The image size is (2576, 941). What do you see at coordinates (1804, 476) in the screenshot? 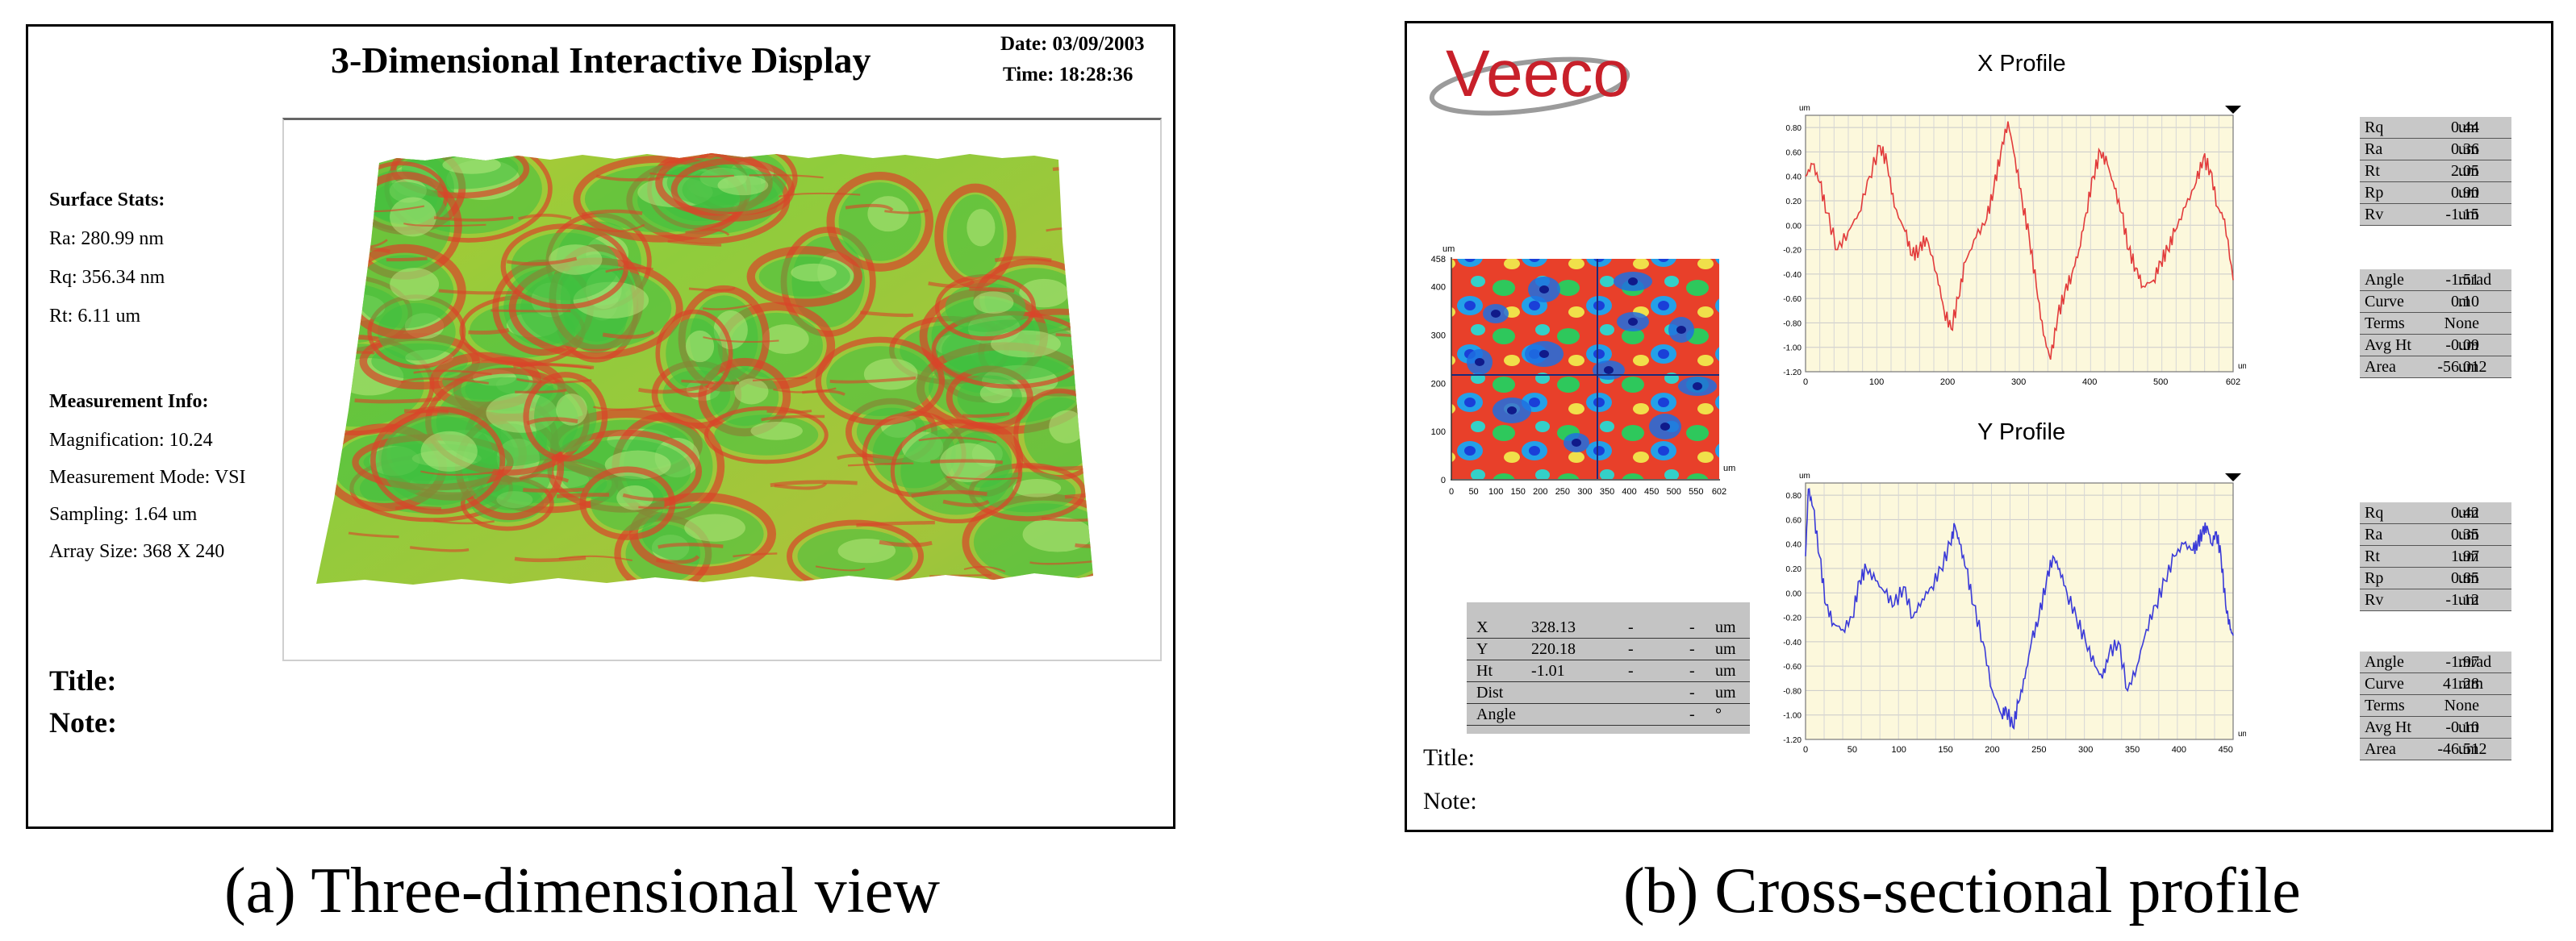
I see `y-axis-label: um` at bounding box center [1804, 476].